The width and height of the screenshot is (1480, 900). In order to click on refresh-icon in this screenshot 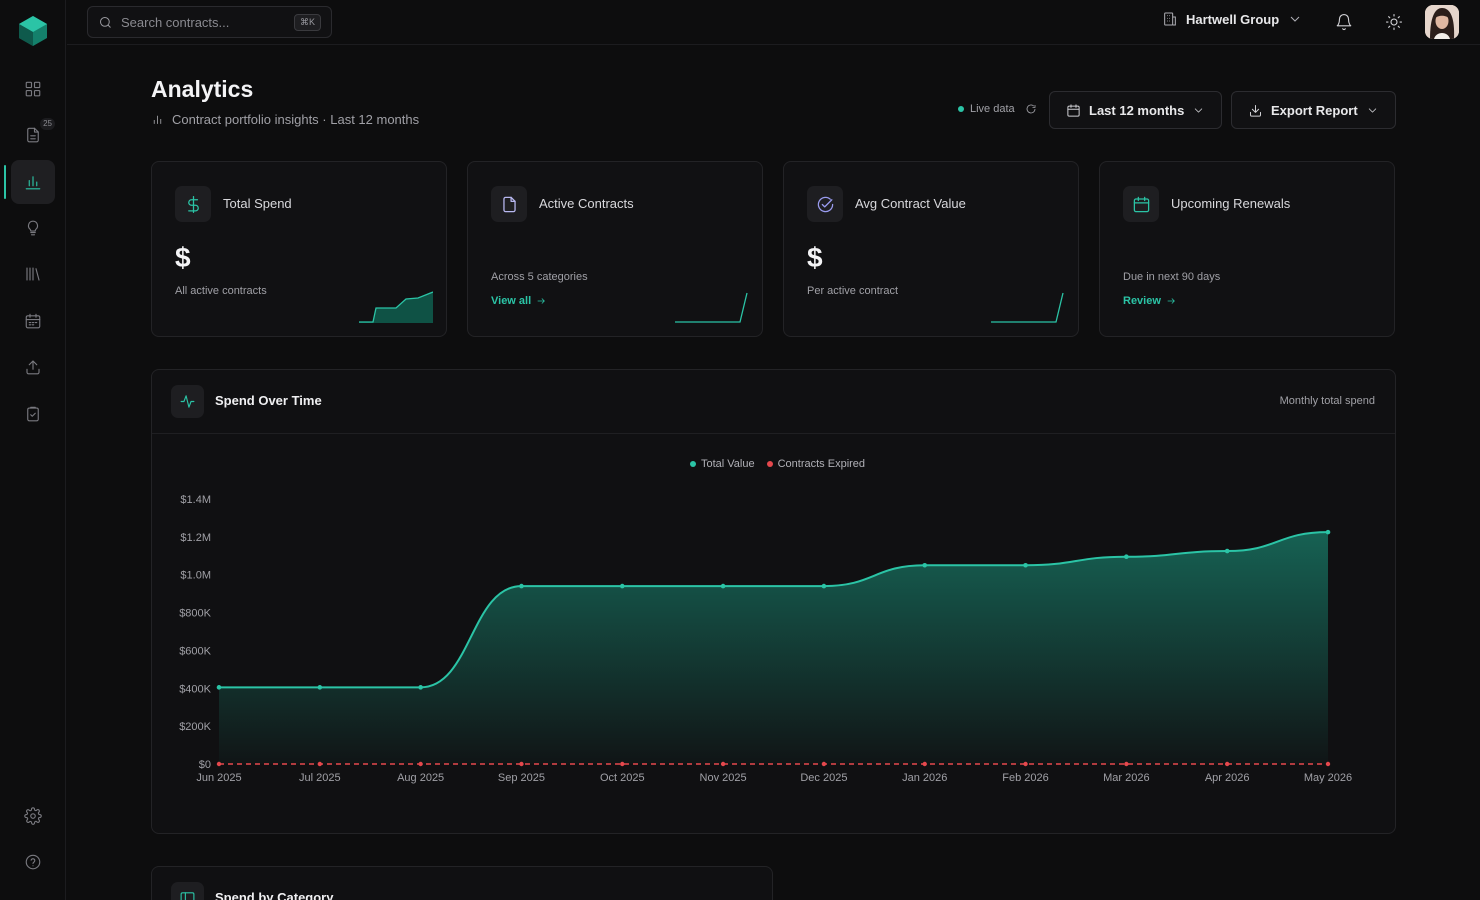, I will do `click(1031, 109)`.